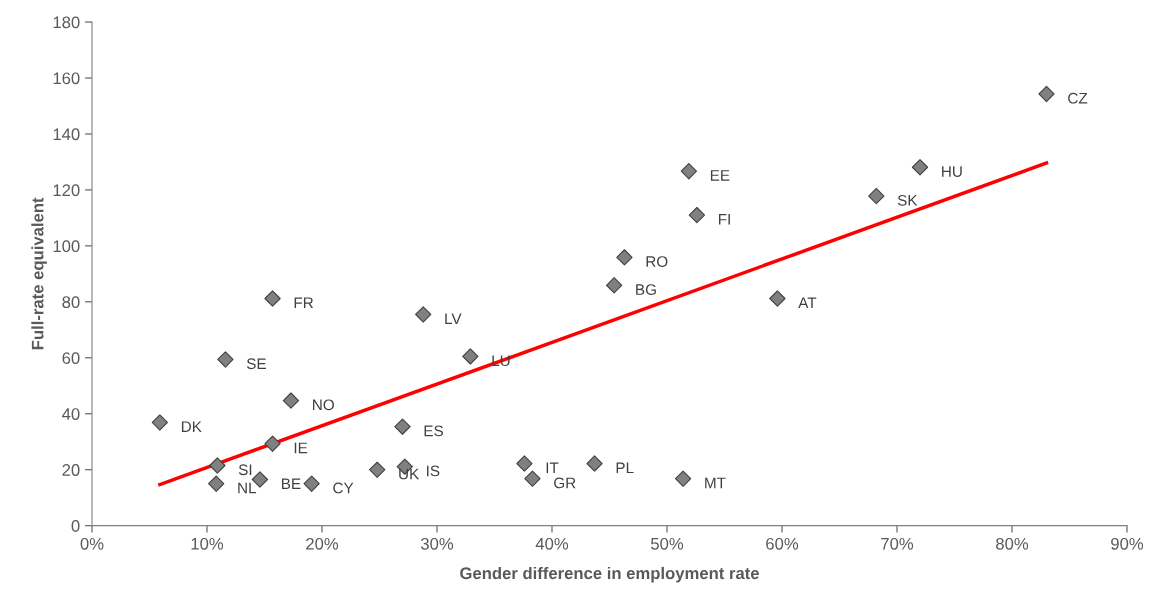 Image resolution: width=1150 pixels, height=596 pixels. What do you see at coordinates (724, 219) in the screenshot?
I see `annotation: FI` at bounding box center [724, 219].